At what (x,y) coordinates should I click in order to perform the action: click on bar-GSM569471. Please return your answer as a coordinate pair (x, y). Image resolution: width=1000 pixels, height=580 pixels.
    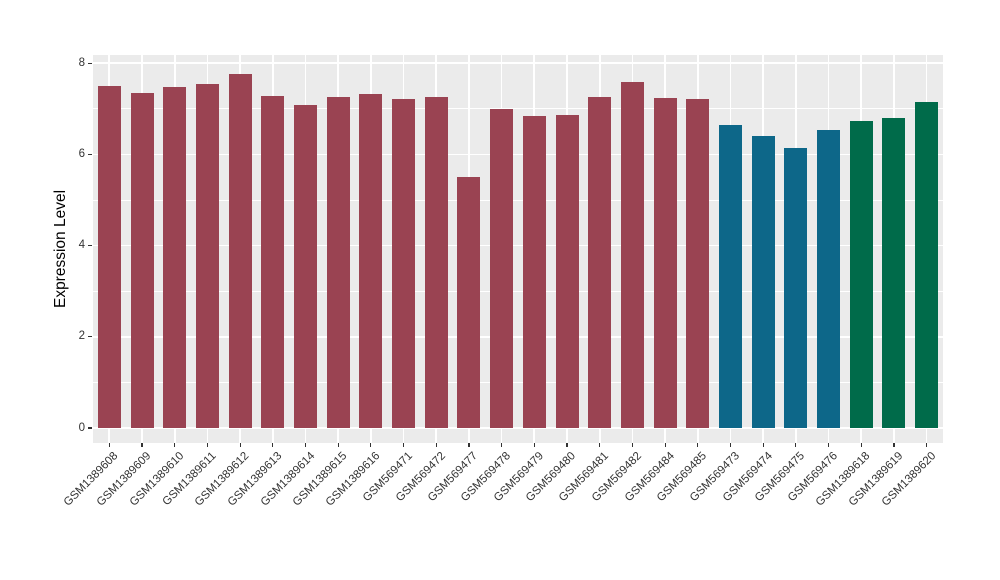
    Looking at the image, I should click on (404, 263).